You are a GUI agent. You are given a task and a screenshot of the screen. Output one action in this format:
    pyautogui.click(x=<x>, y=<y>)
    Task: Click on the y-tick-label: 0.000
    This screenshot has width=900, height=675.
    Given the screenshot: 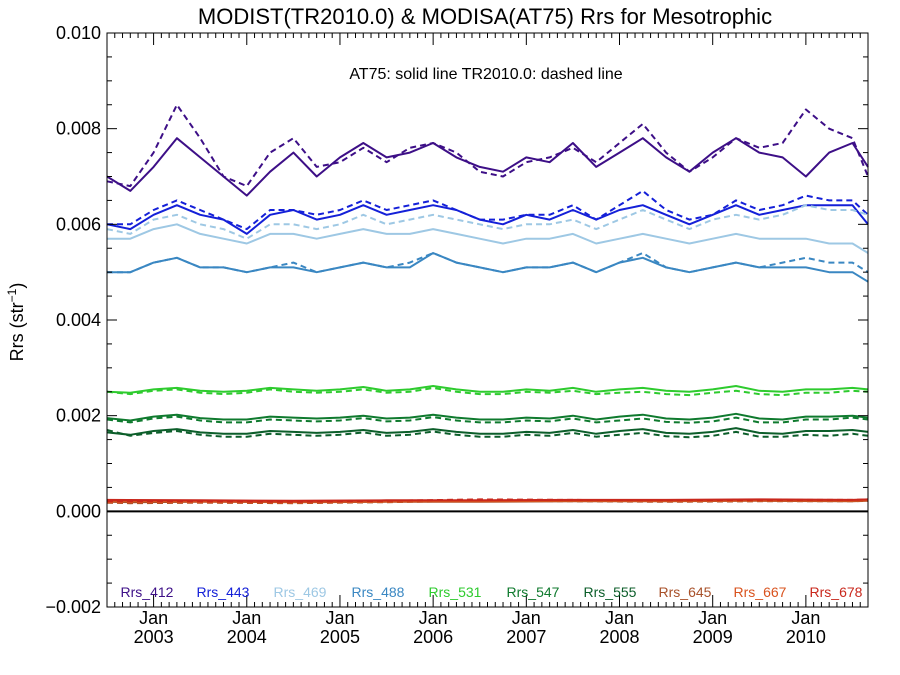 What is the action you would take?
    pyautogui.click(x=78, y=511)
    